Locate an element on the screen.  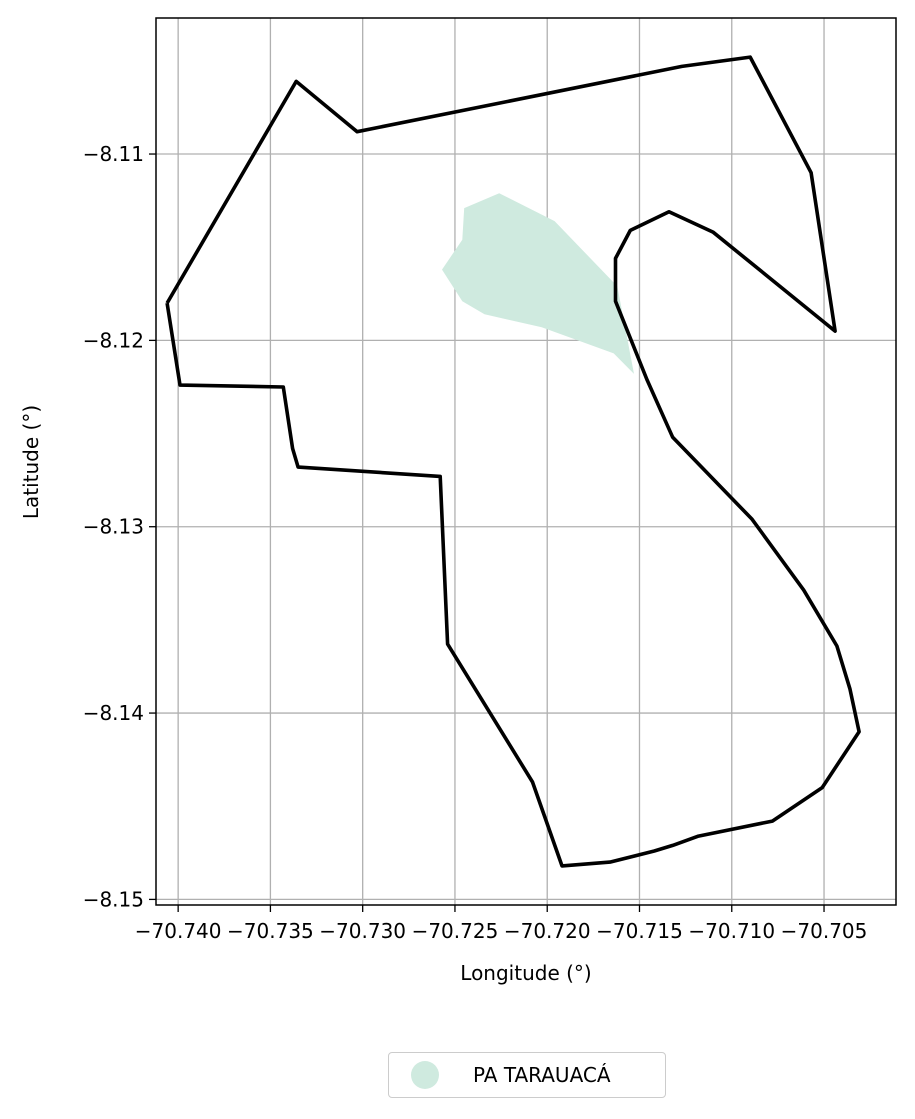
y-tick-label: −8.14 is located at coordinates (113, 713).